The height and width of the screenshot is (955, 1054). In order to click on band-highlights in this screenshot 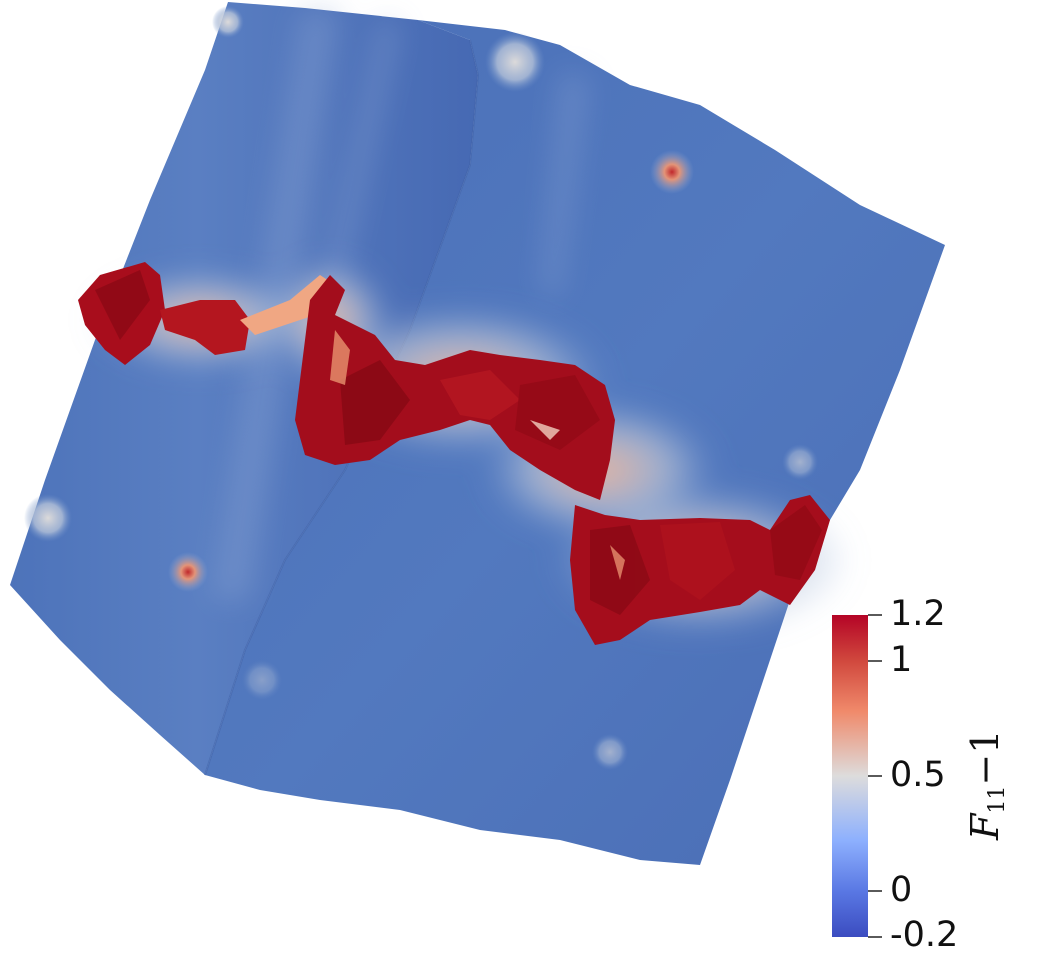, I will do `click(477, 455)`.